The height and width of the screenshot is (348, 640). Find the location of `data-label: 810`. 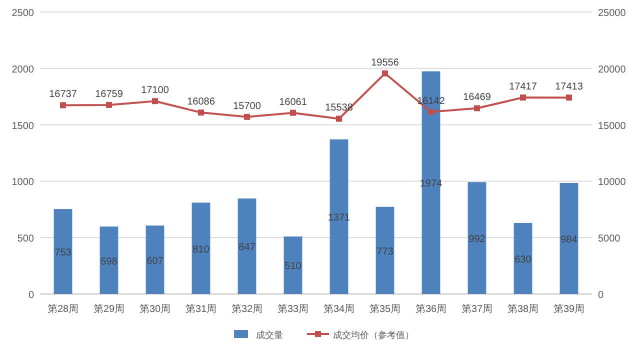

data-label: 810 is located at coordinates (201, 250).